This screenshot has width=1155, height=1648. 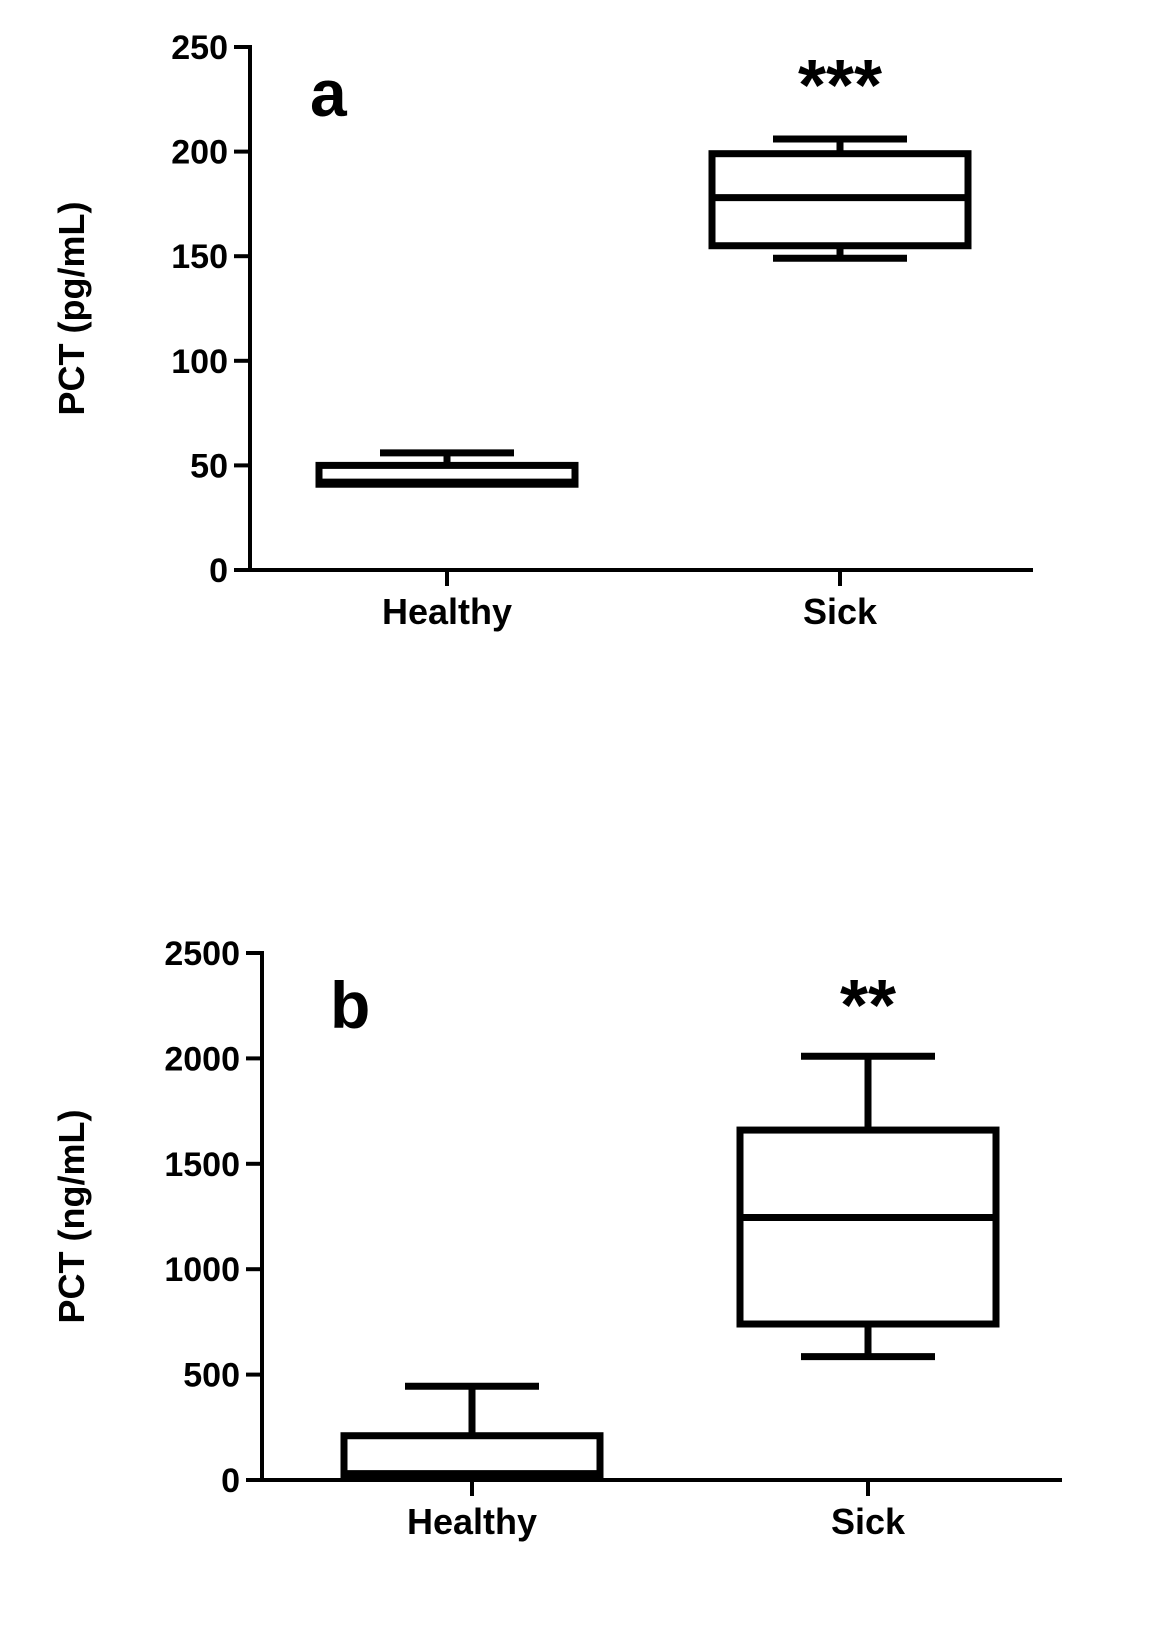 I want to click on y-tick-label: 500, so click(x=211, y=1376).